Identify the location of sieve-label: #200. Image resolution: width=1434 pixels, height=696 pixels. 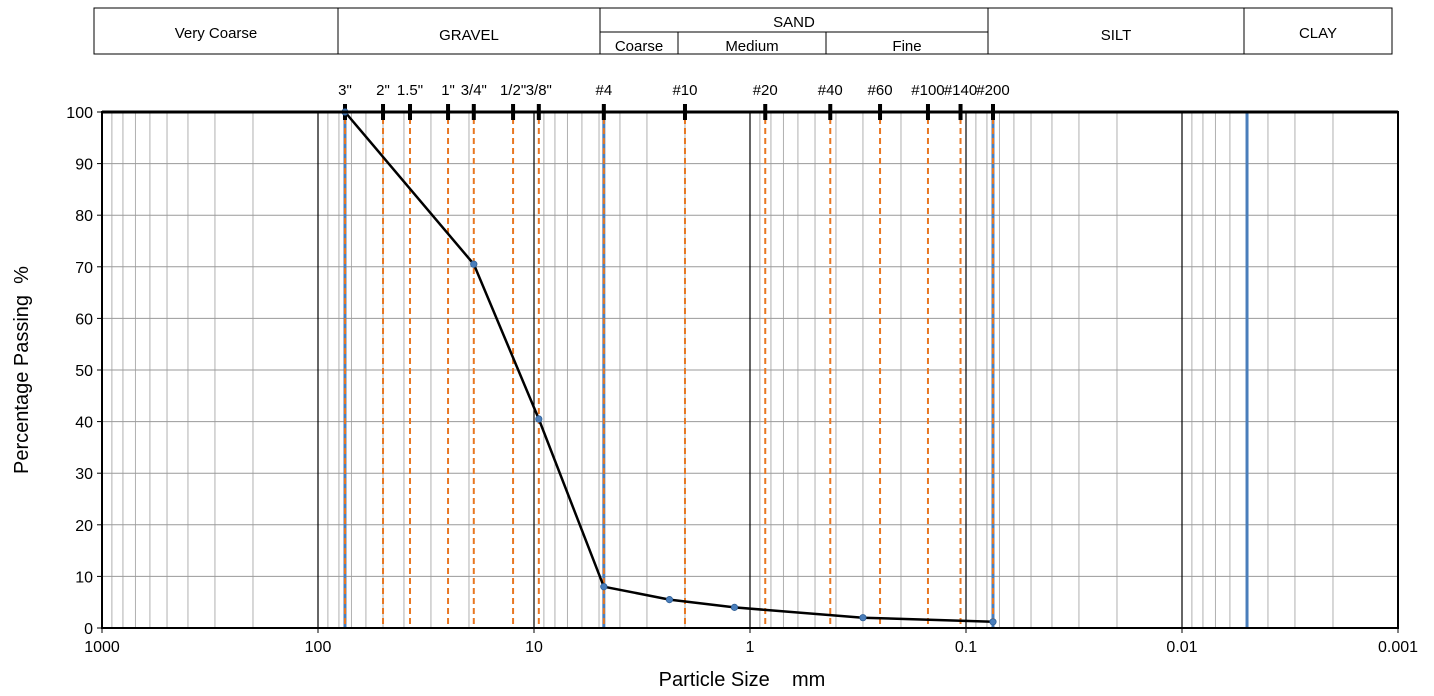
(992, 90).